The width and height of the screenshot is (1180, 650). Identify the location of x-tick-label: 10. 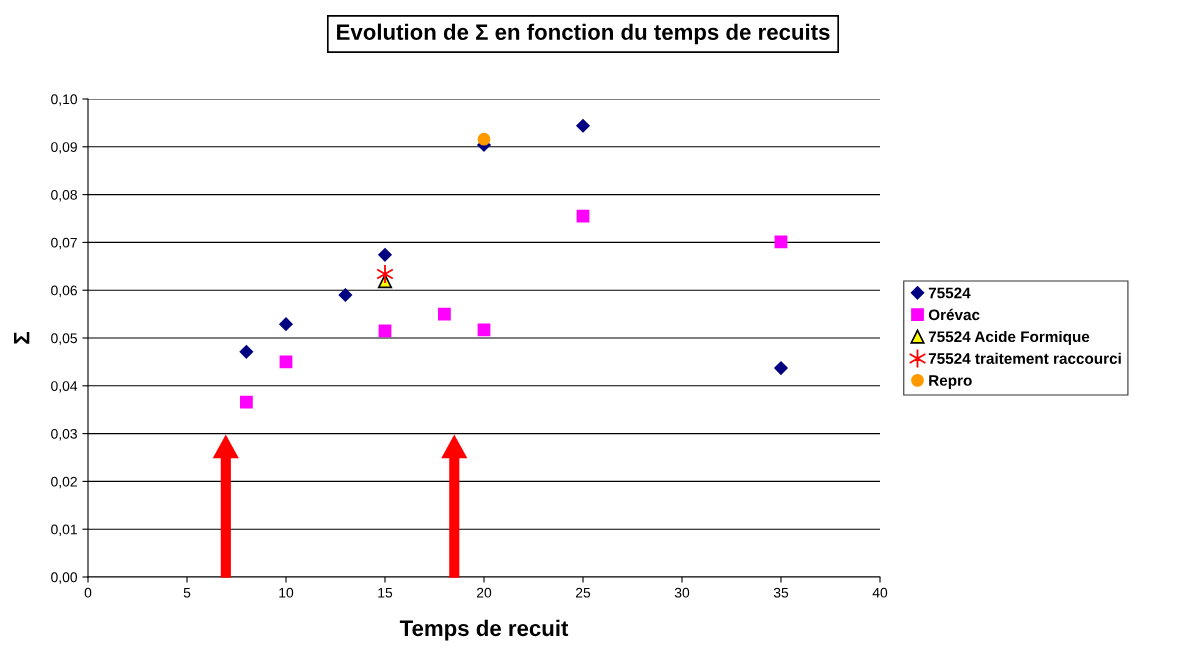
(286, 592).